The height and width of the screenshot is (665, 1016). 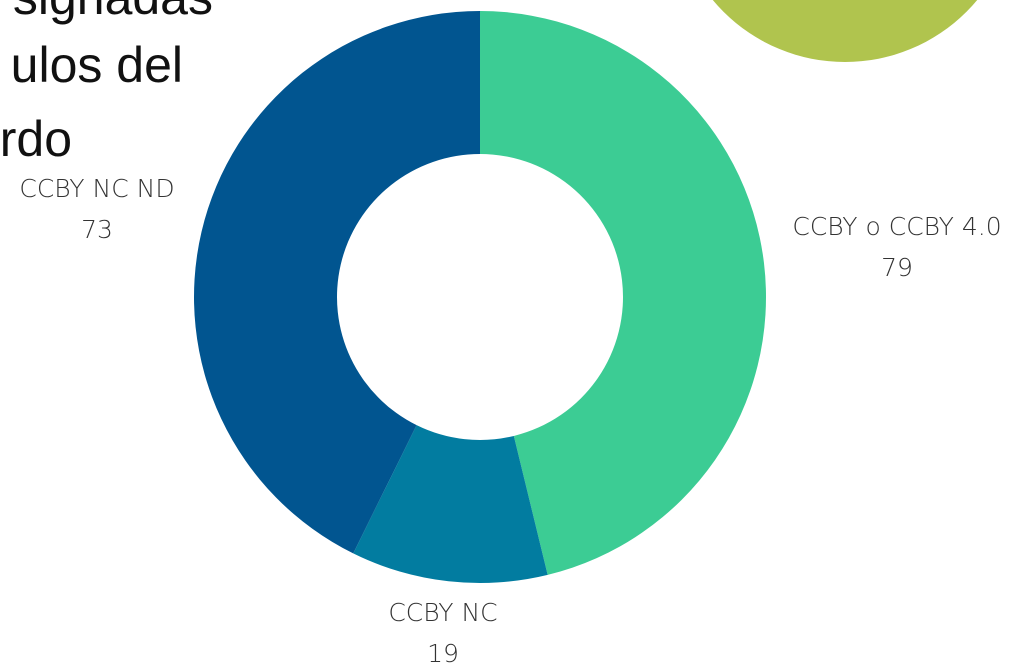 What do you see at coordinates (97, 65) in the screenshot?
I see `title-line: ulos del` at bounding box center [97, 65].